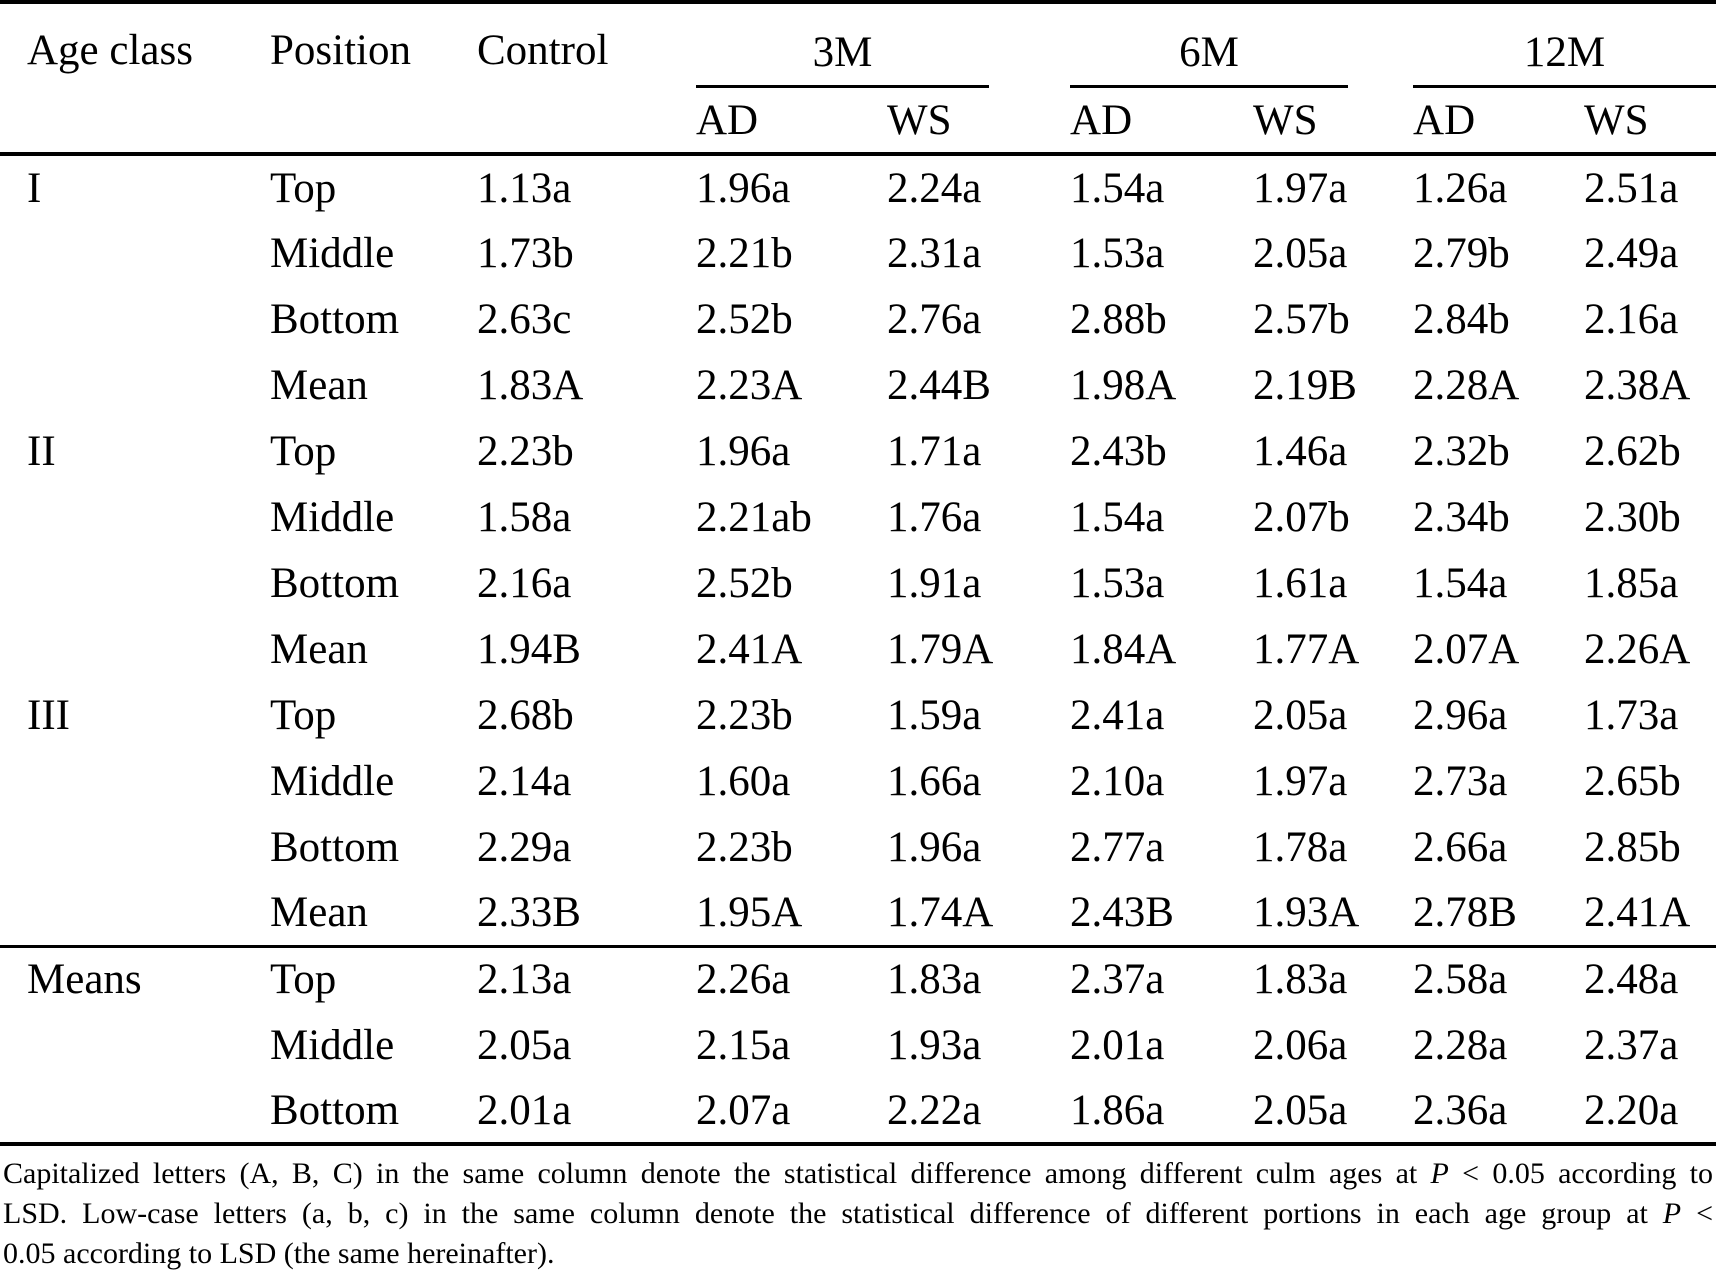  I want to click on value-cell: 2.21b, so click(744, 253).